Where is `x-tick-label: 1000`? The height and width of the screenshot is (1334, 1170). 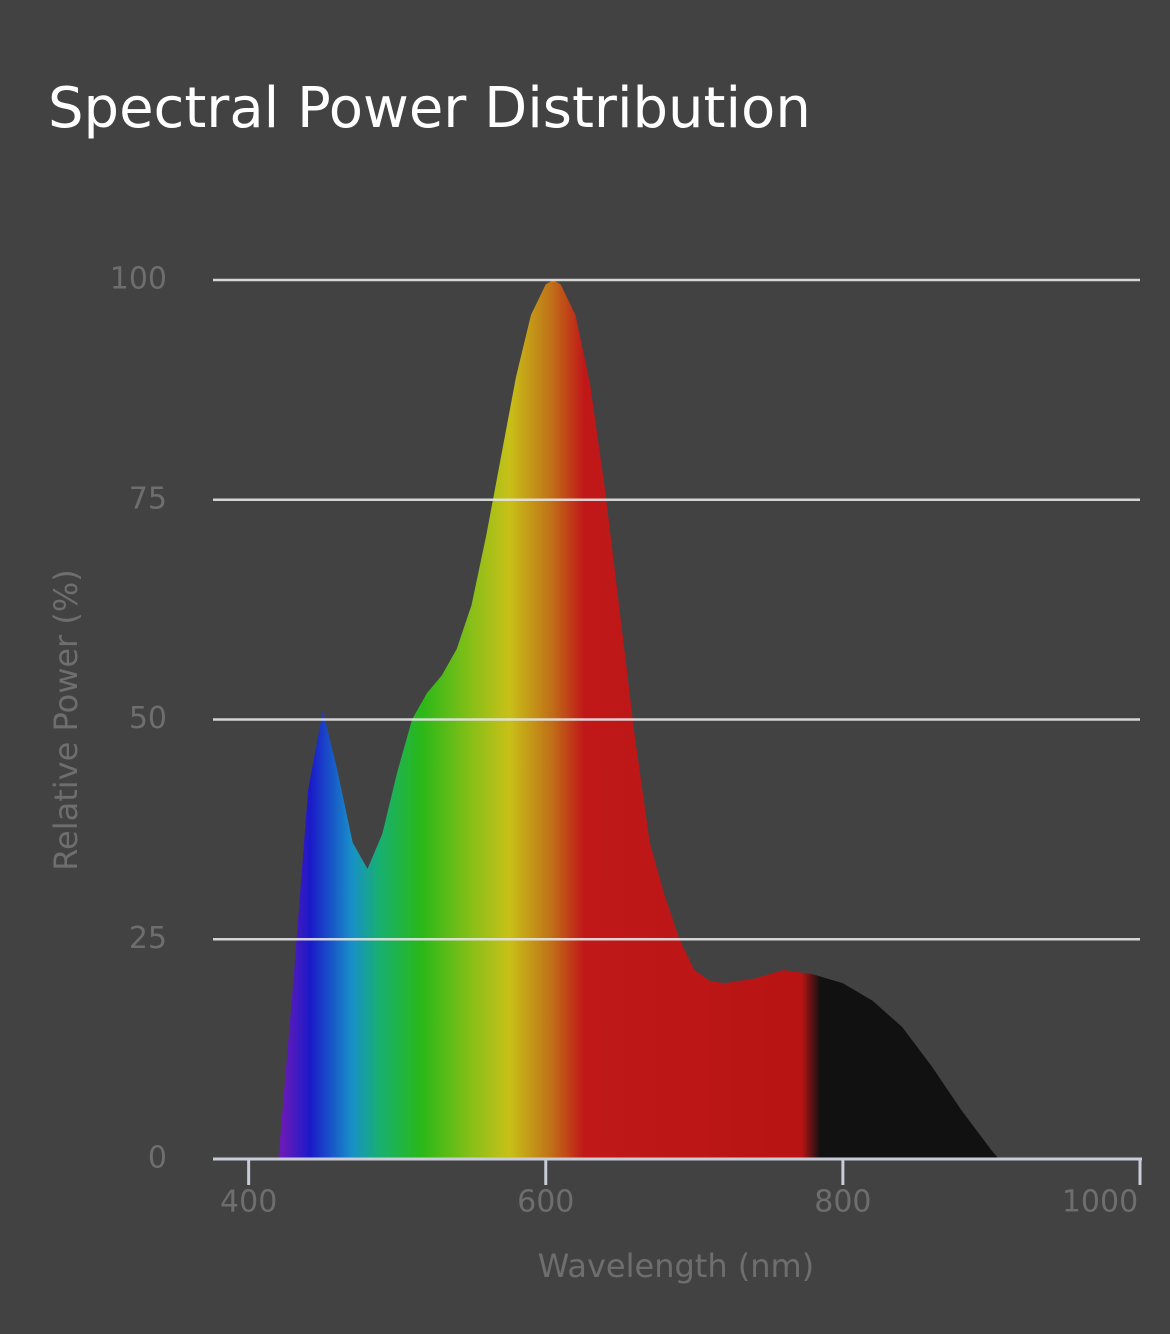
x-tick-label: 1000 is located at coordinates (1100, 1202).